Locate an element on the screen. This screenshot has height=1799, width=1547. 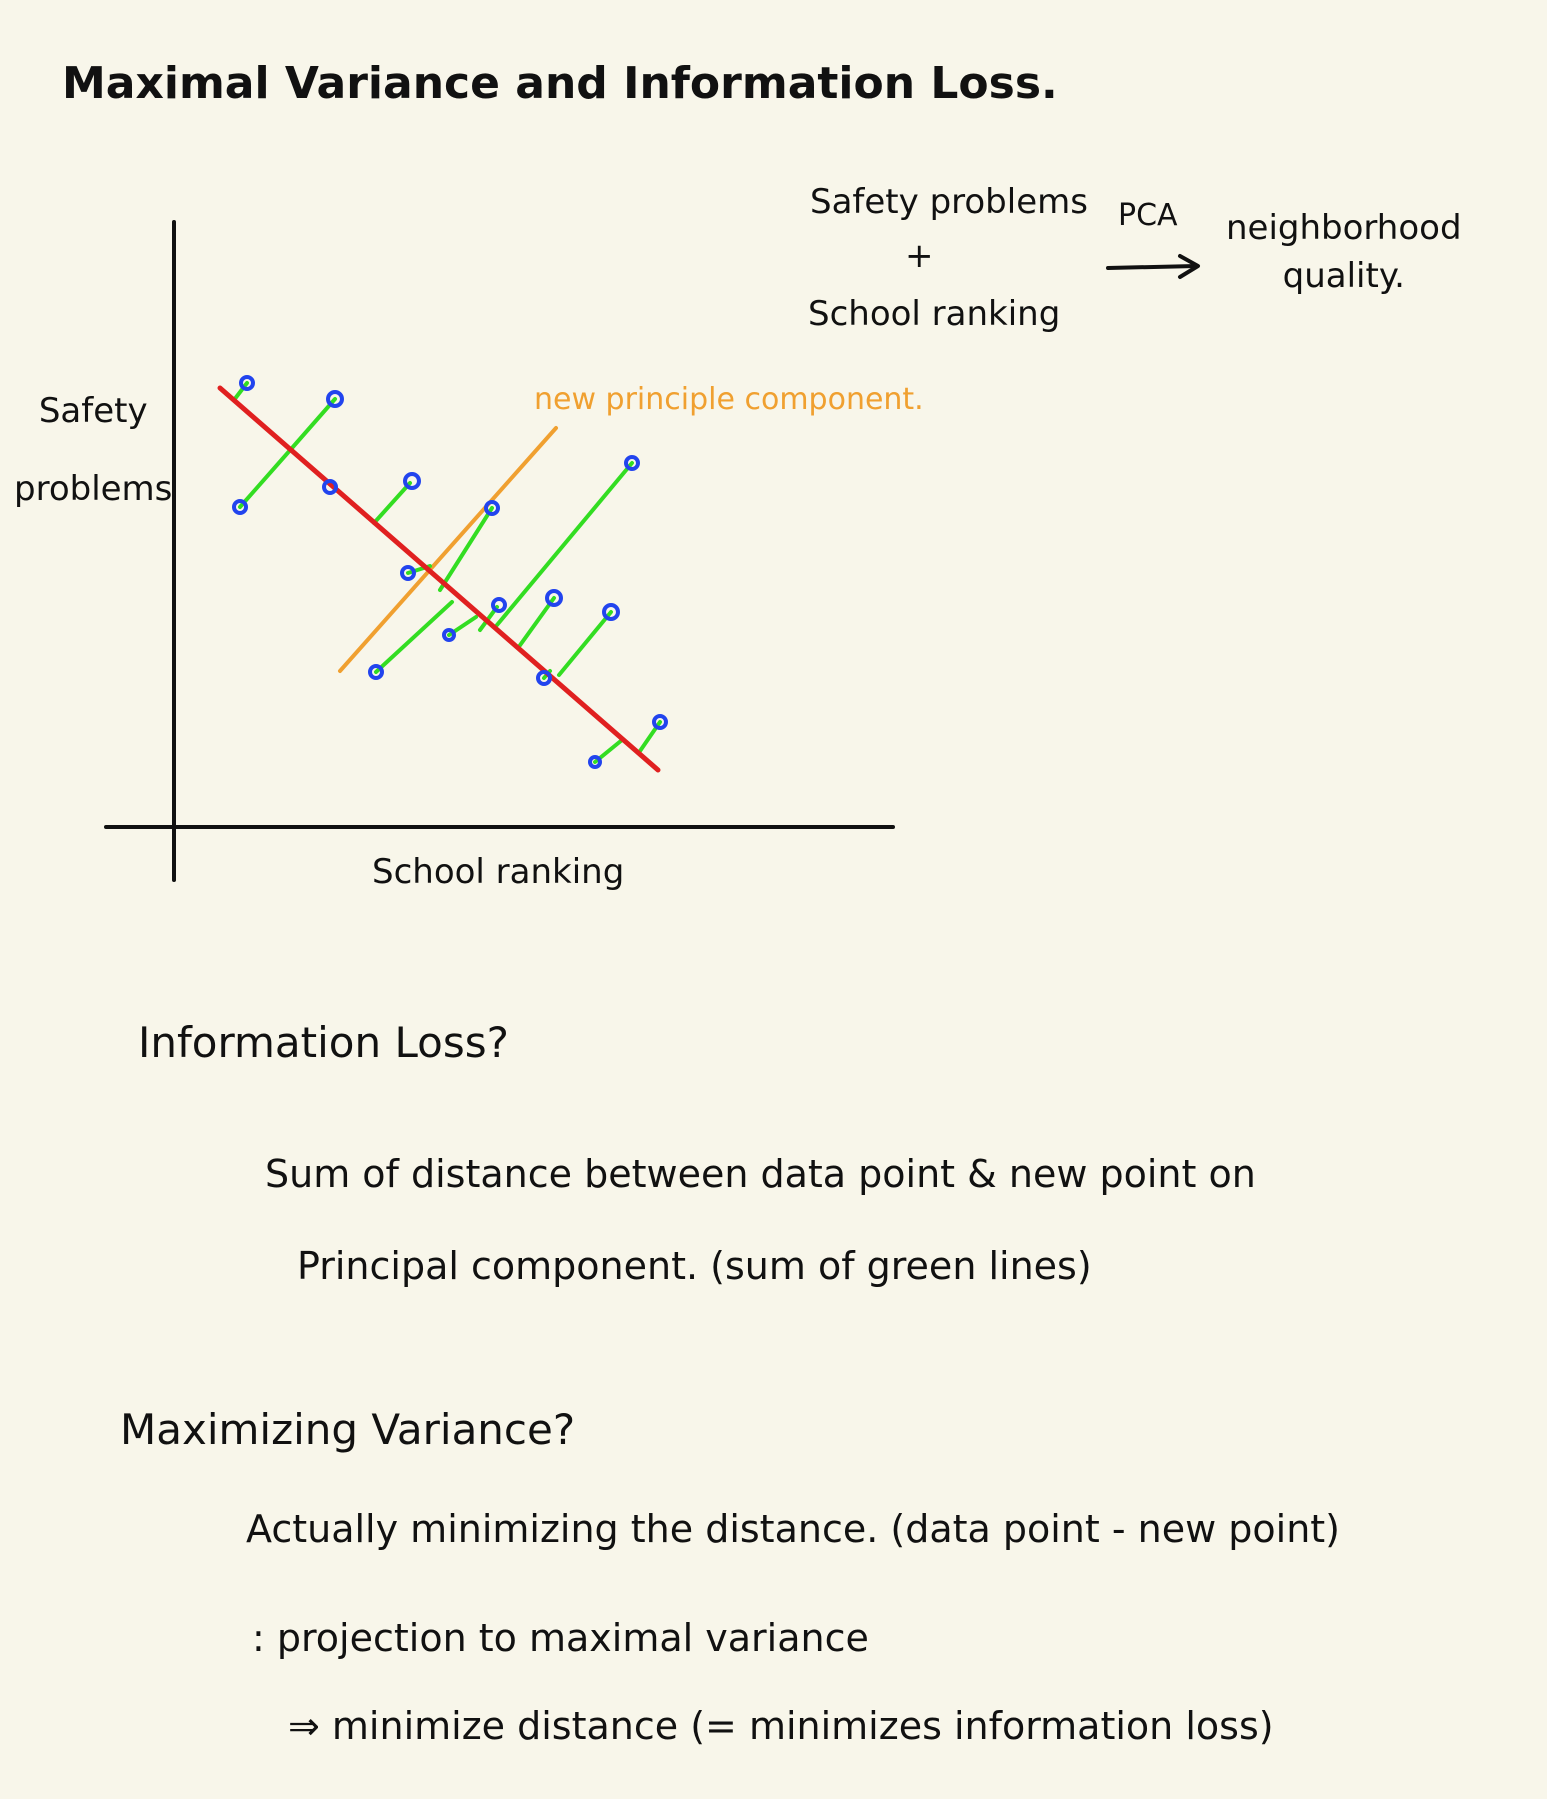
principal-component-line is located at coordinates (448, 549).